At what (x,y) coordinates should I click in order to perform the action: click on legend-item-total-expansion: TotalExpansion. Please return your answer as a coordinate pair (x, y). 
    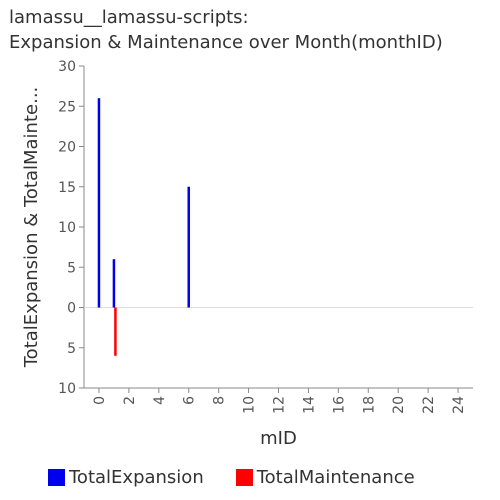
    Looking at the image, I should click on (126, 477).